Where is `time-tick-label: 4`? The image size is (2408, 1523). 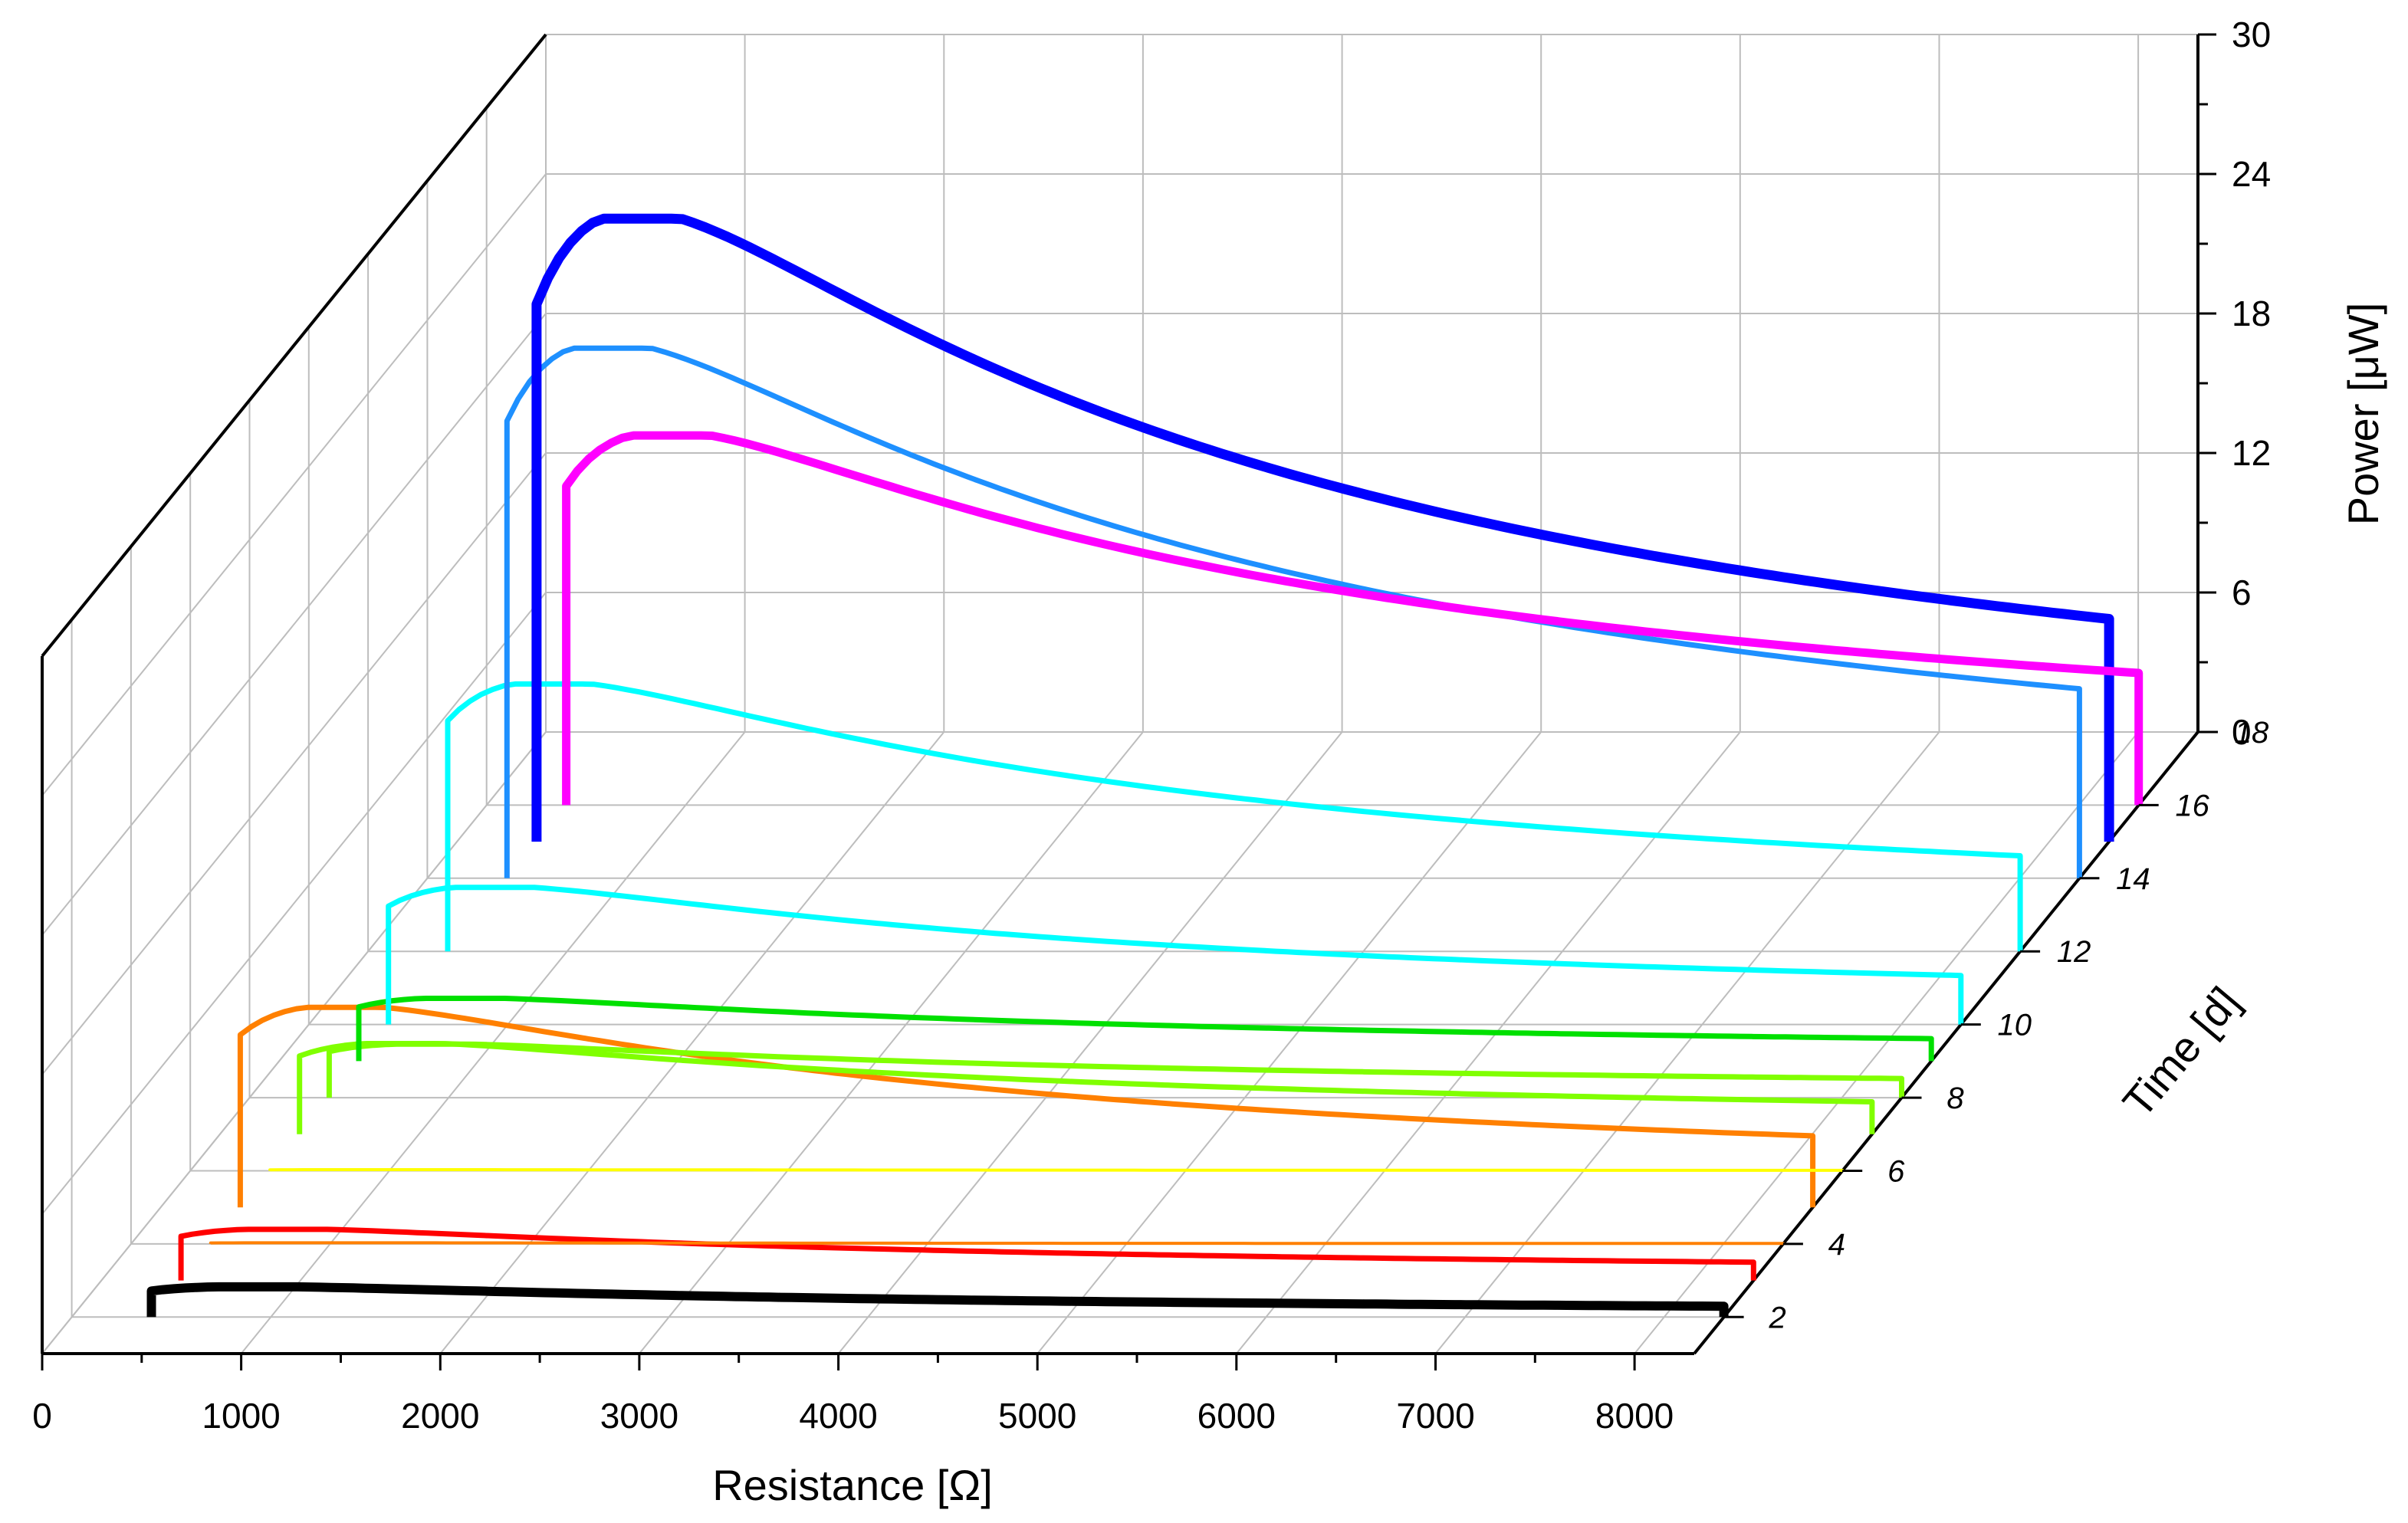
time-tick-label: 4 is located at coordinates (1836, 1245).